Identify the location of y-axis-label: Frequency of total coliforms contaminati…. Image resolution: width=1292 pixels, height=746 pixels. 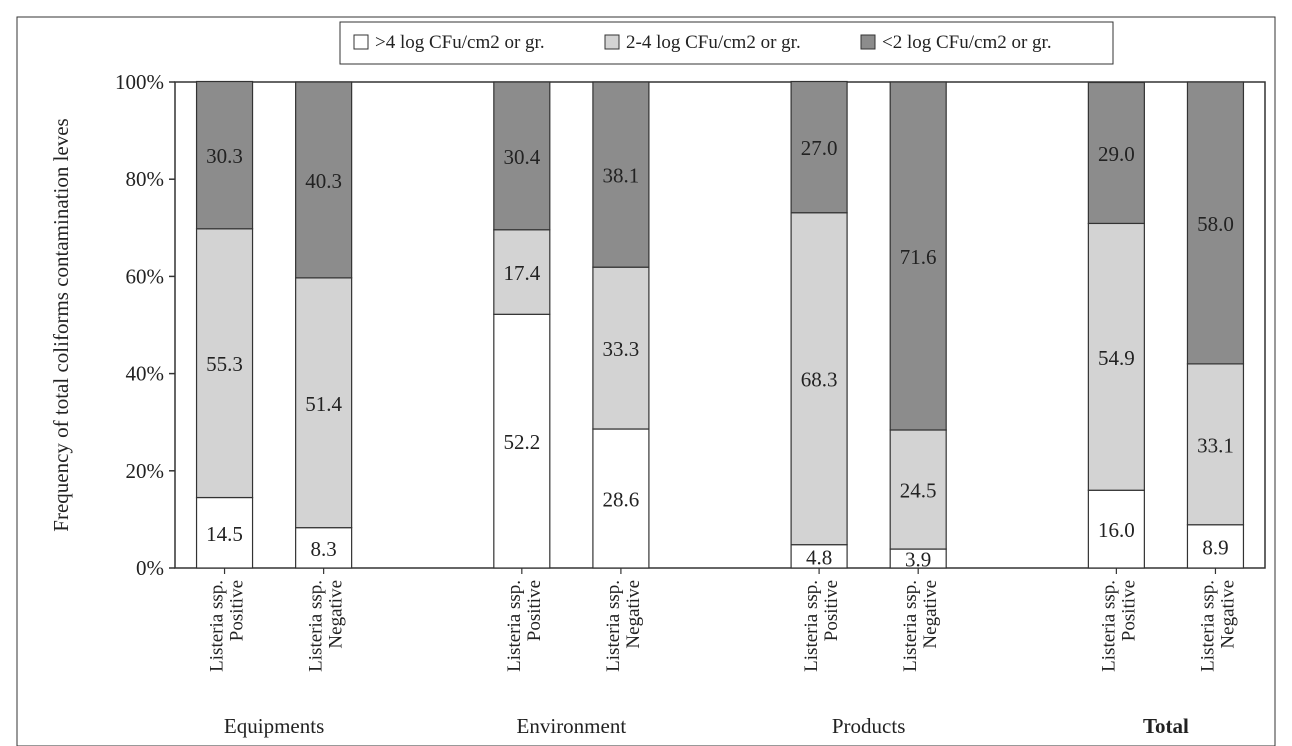
(61, 324).